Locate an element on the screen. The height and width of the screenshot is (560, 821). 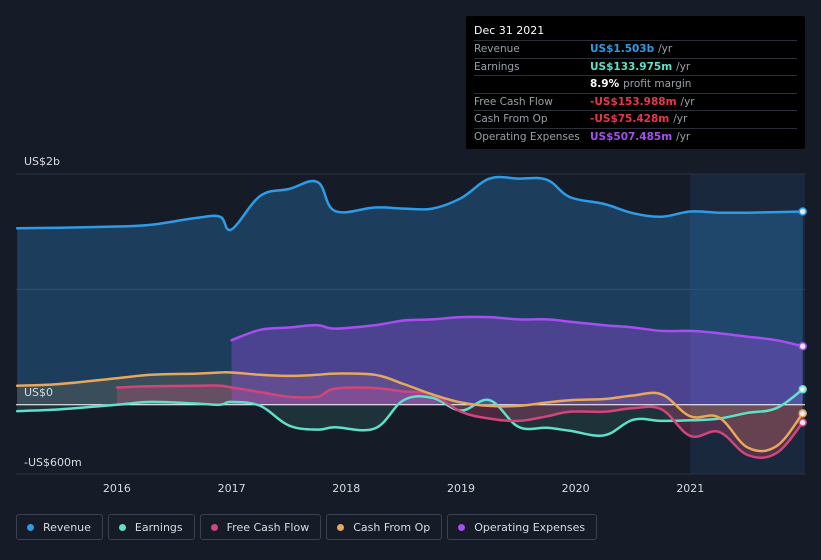
x-tick-label: 2020 is located at coordinates (576, 488).